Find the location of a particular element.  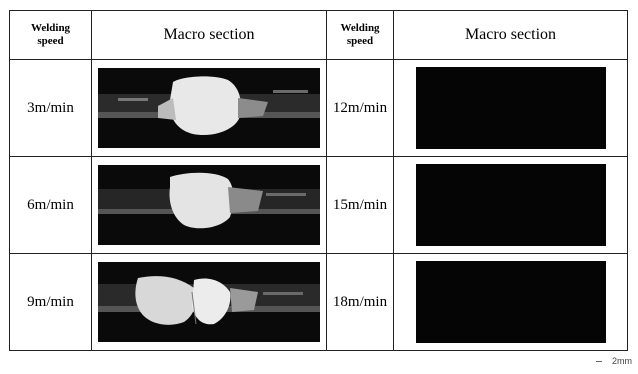

speed-cell-right: 15m/min is located at coordinates (360, 205).